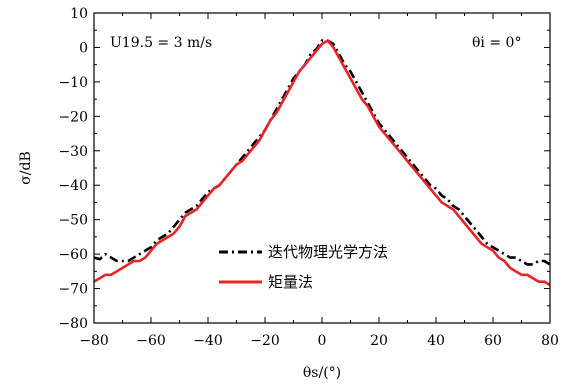 The width and height of the screenshot is (581, 385). Describe the element at coordinates (73, 324) in the screenshot. I see `y-tick-label: −80` at that location.